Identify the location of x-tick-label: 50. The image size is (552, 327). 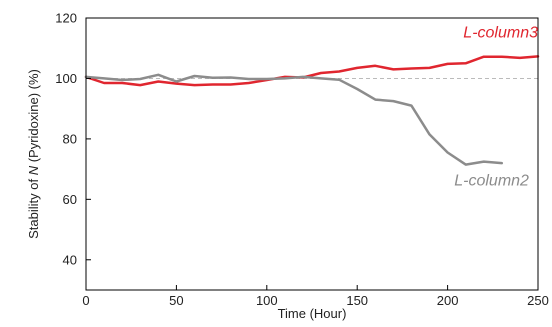
(176, 300).